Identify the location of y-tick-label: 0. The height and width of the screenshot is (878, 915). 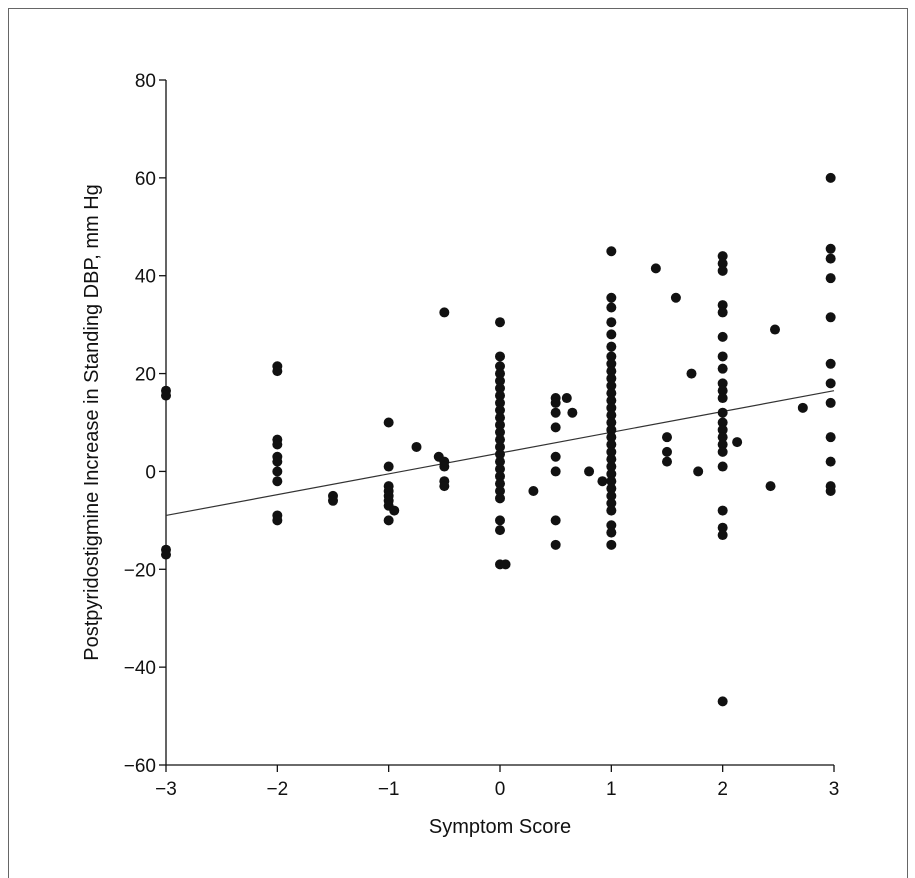
(150, 472).